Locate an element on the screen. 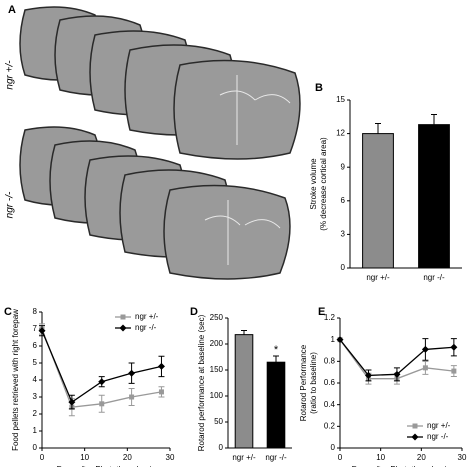  panel-label: A is located at coordinates (12, 10).